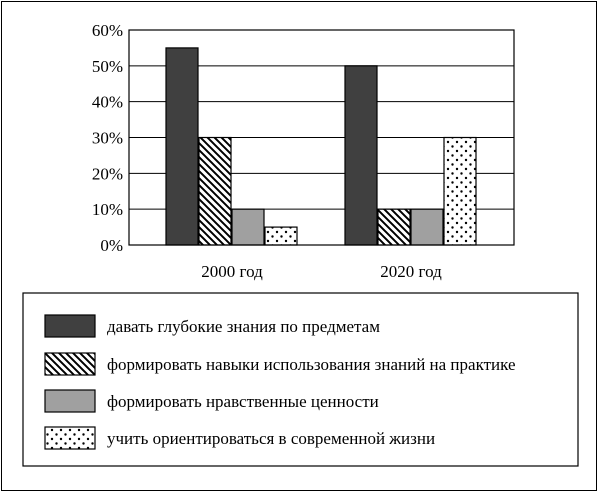 This screenshot has height=494, width=600. I want to click on x-tick-label: 2000 год, so click(232, 271).